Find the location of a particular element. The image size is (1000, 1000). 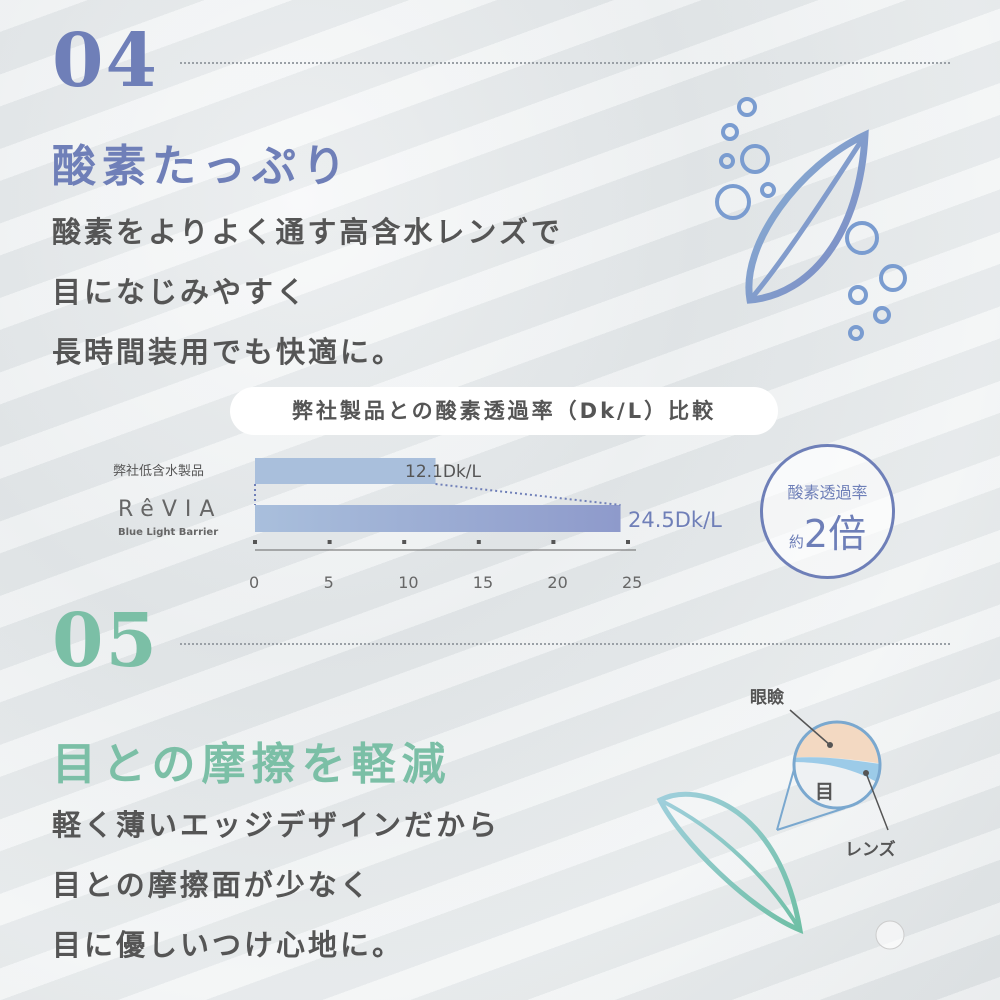

value-label: 12.1Dk/L is located at coordinates (443, 472).